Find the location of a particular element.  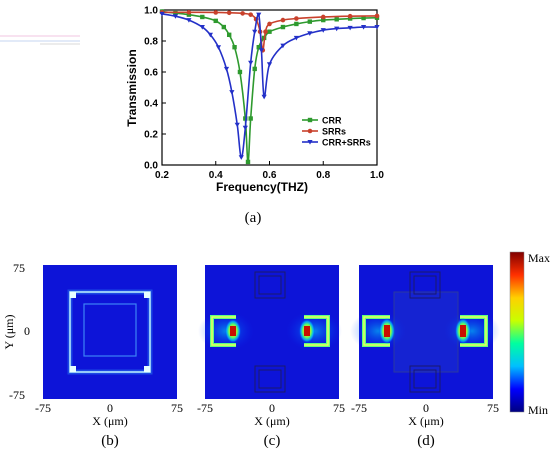

colorbar: Max Min is located at coordinates (529, 334).